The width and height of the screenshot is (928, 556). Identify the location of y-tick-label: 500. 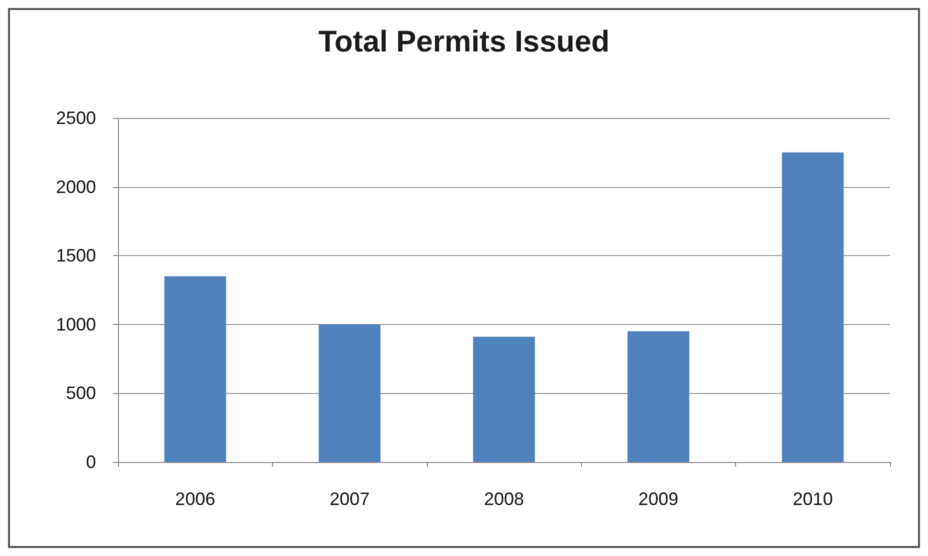
(81, 393).